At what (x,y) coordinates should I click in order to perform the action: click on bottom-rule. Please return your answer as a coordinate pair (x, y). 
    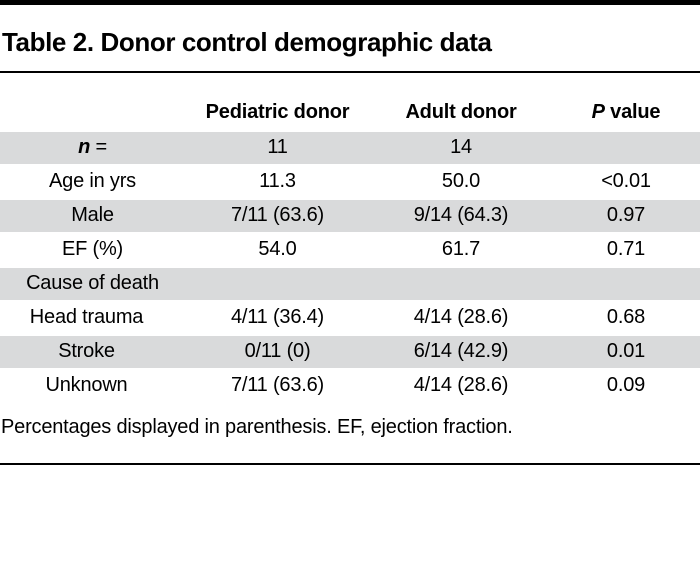
    Looking at the image, I should click on (350, 463).